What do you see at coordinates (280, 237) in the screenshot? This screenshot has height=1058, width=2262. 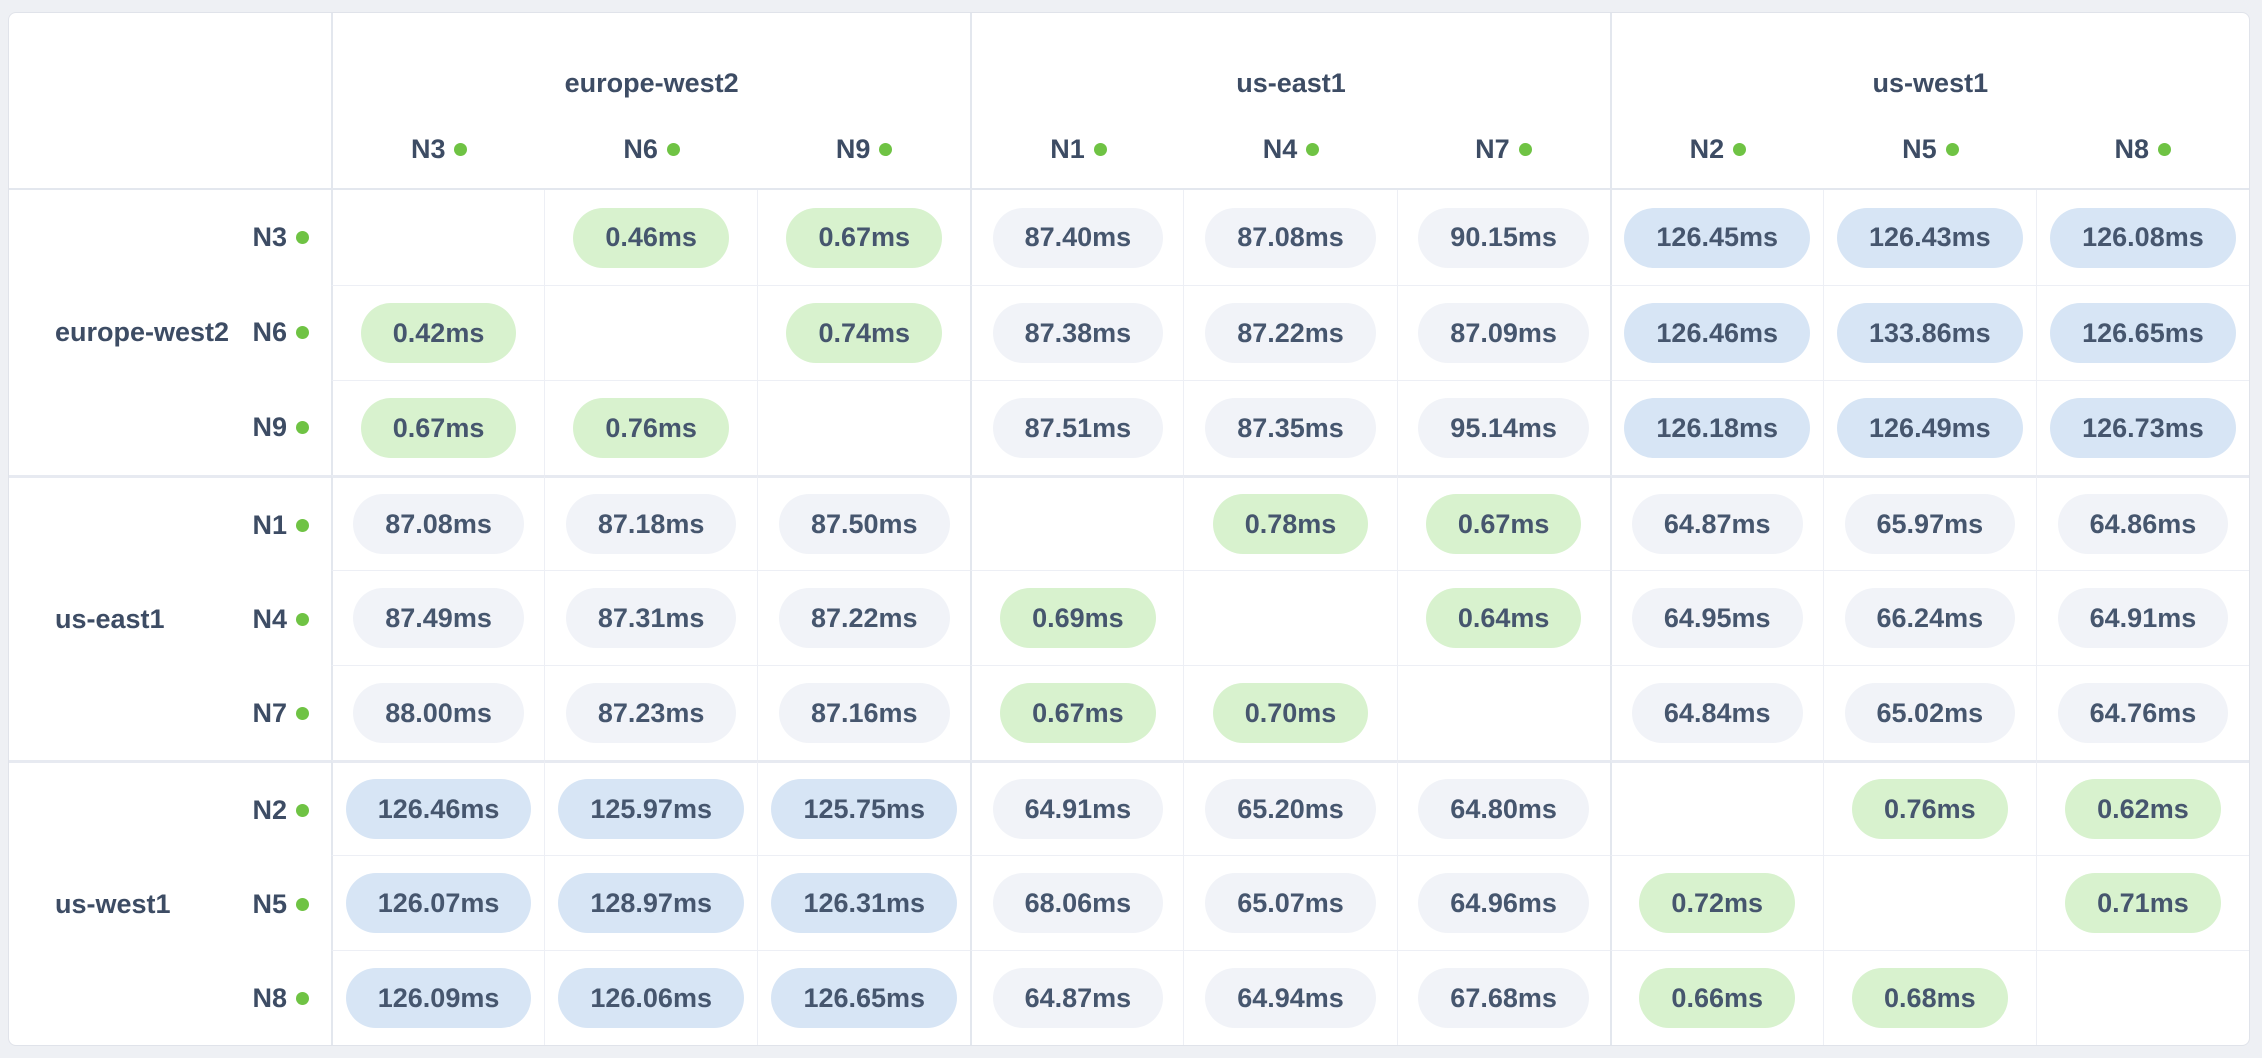 I see `node-row-header: N3` at bounding box center [280, 237].